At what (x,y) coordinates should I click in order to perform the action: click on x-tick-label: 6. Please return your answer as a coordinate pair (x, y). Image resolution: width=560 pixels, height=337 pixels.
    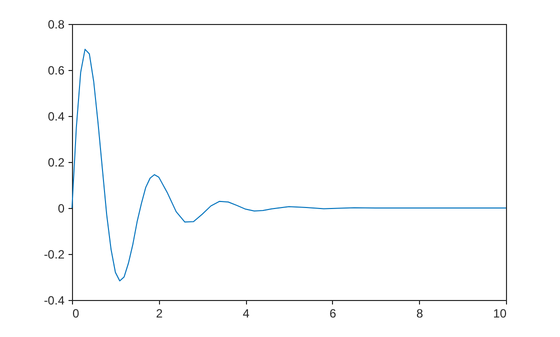
    Looking at the image, I should click on (333, 313).